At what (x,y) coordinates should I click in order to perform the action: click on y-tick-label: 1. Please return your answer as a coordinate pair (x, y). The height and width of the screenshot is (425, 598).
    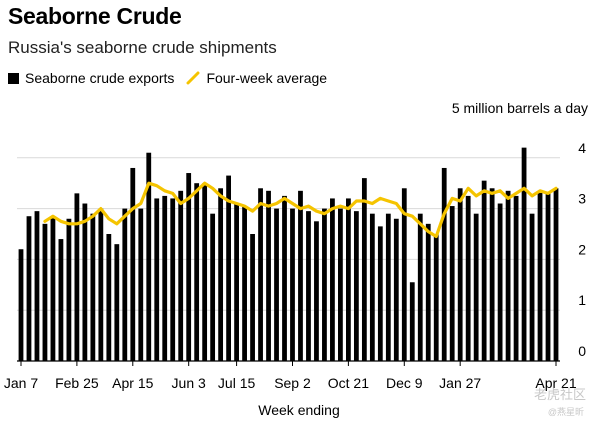
    Looking at the image, I should click on (582, 300).